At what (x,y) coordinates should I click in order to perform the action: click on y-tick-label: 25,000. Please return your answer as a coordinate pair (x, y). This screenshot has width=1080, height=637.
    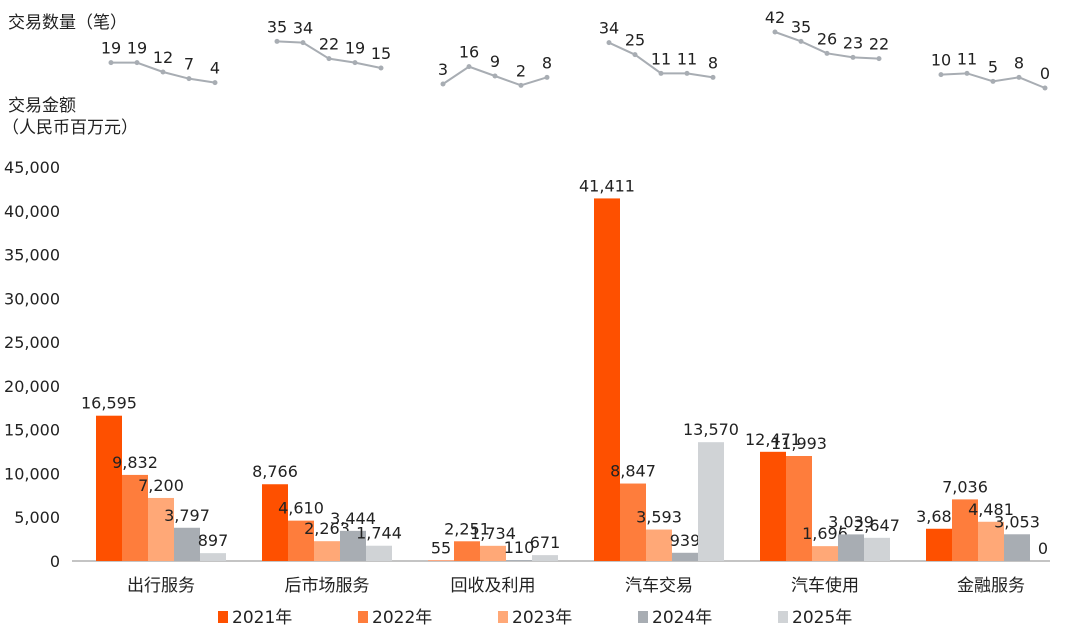
    Looking at the image, I should click on (32, 342).